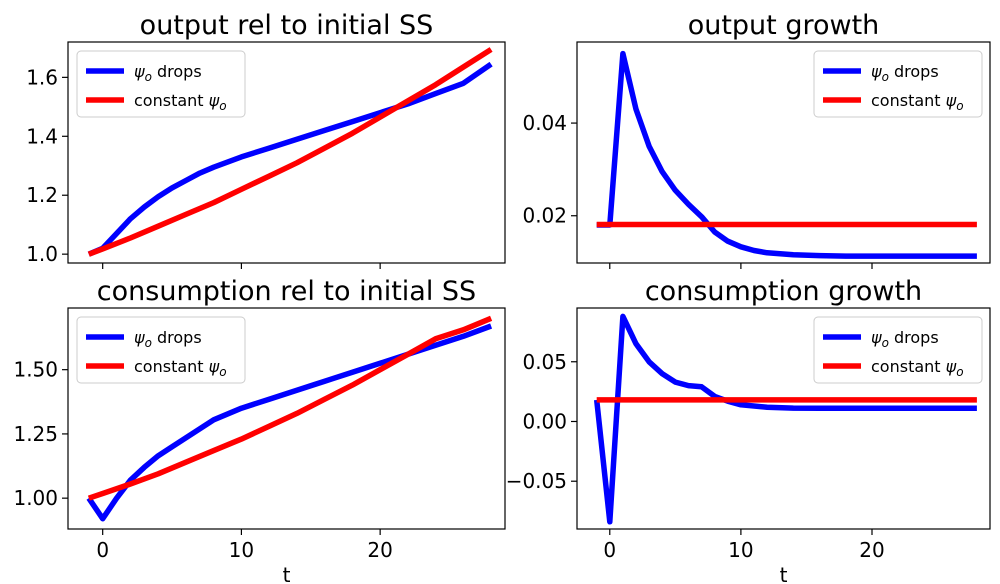 This screenshot has height=584, width=1000. Describe the element at coordinates (286, 291) in the screenshot. I see `chart-title: consumption rel to initial SS` at that location.